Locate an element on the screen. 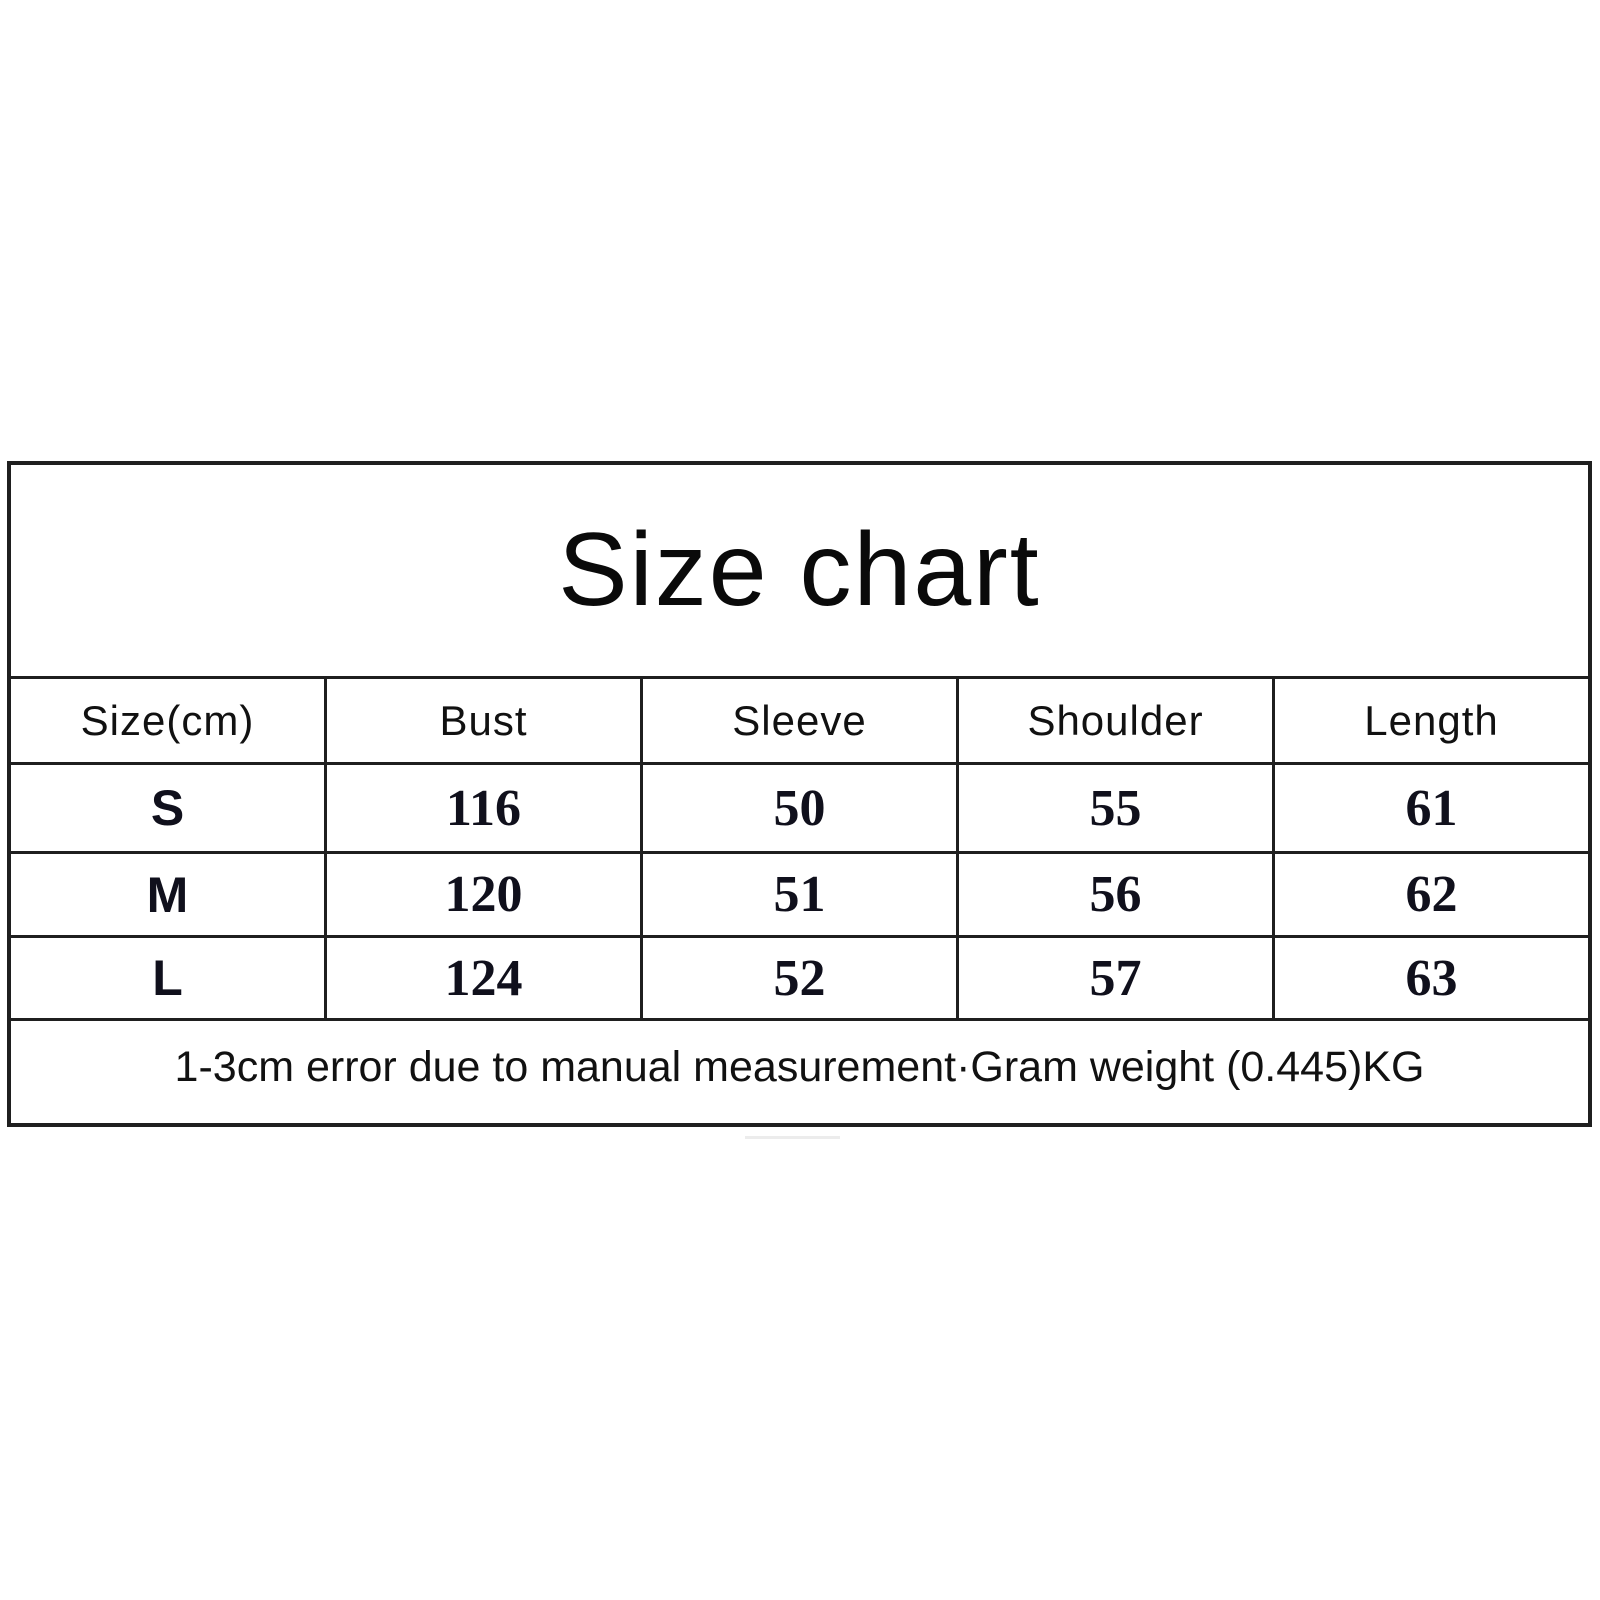 This screenshot has height=1600, width=1600. table-row-m: M 120 51 56 62 is located at coordinates (799, 893).